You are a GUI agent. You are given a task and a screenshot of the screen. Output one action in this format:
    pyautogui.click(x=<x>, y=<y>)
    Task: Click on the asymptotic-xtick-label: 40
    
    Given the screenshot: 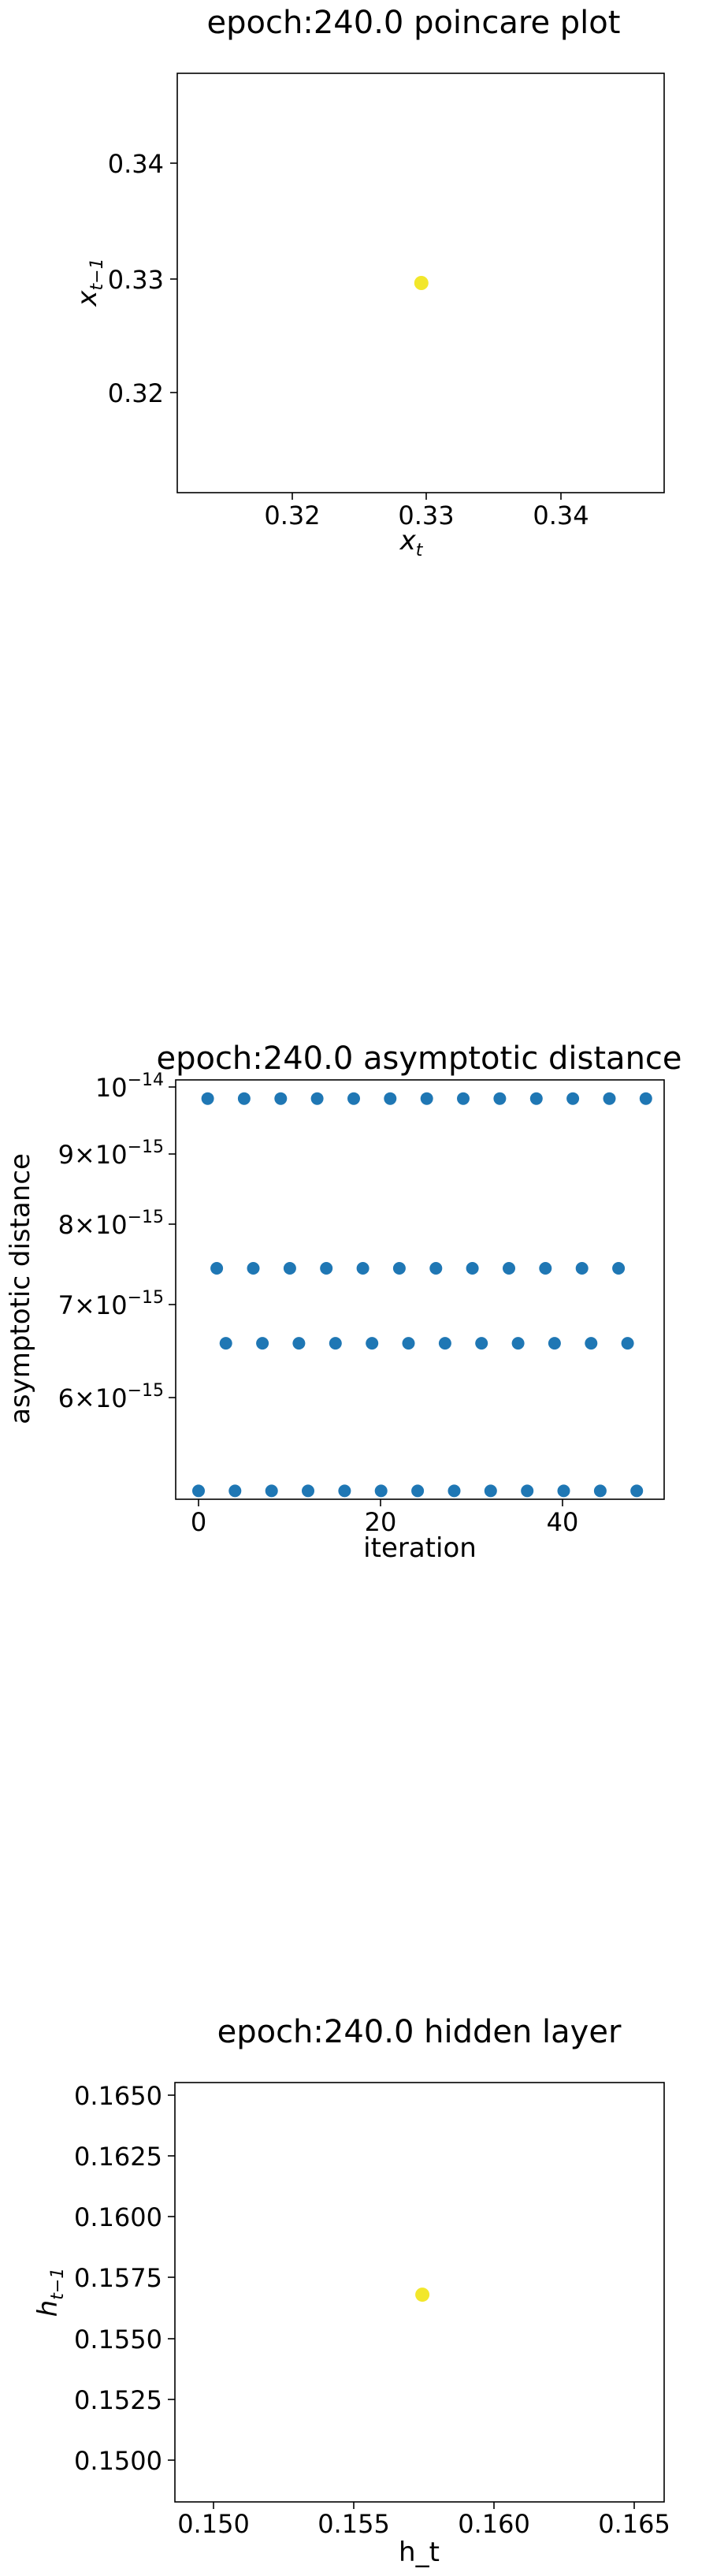 What is the action you would take?
    pyautogui.click(x=563, y=1522)
    